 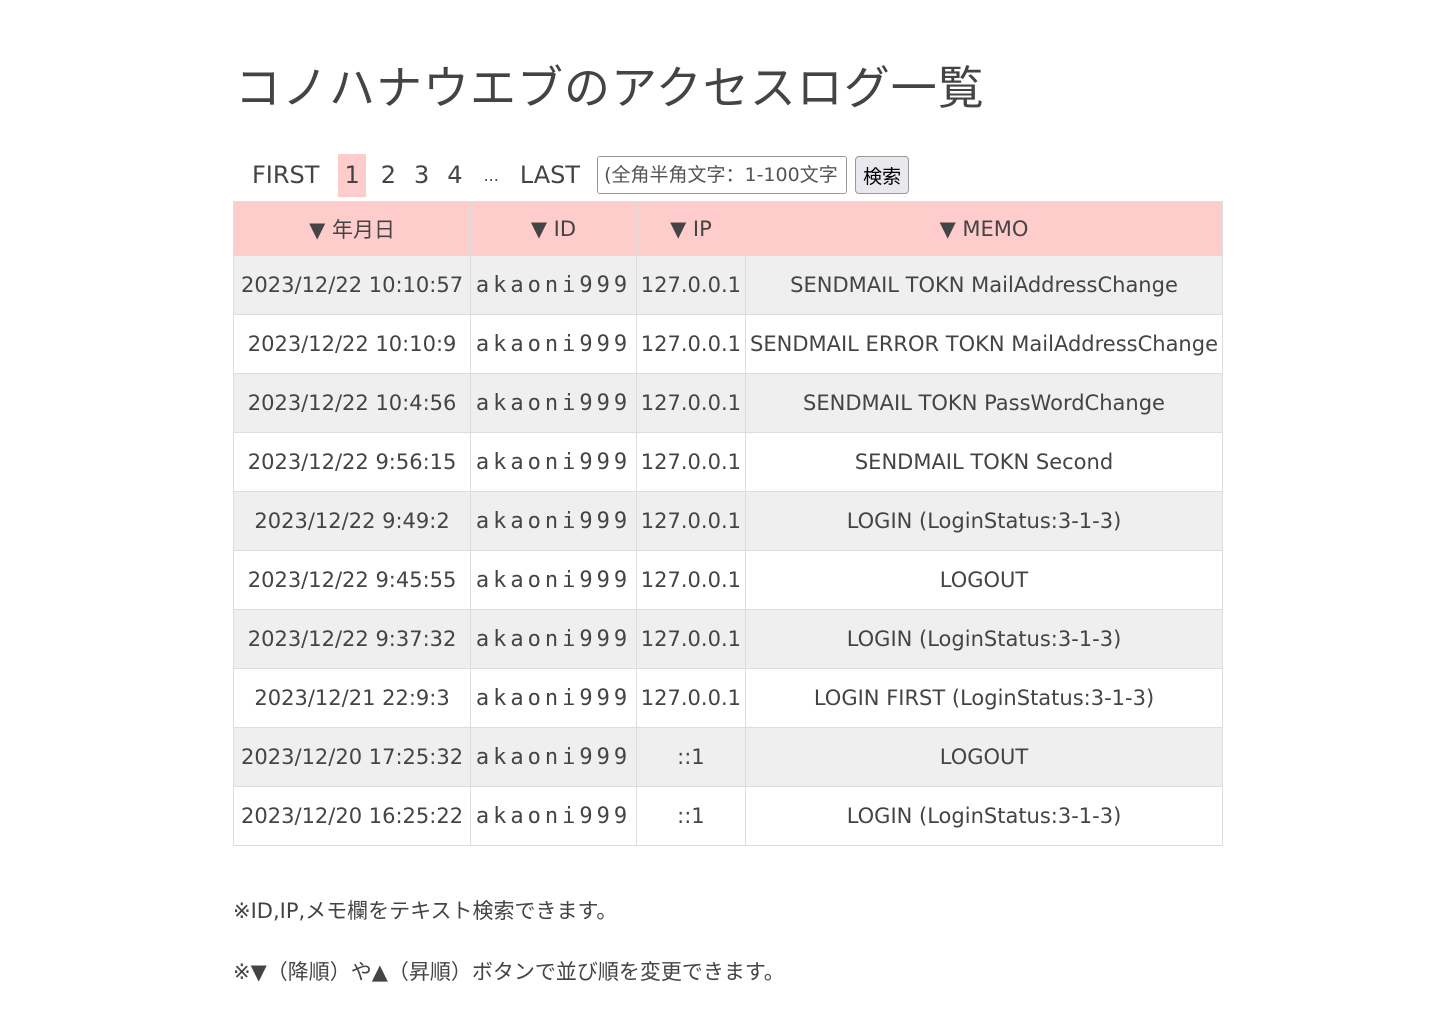 What do you see at coordinates (882, 175) in the screenshot?
I see `search-button: 検索` at bounding box center [882, 175].